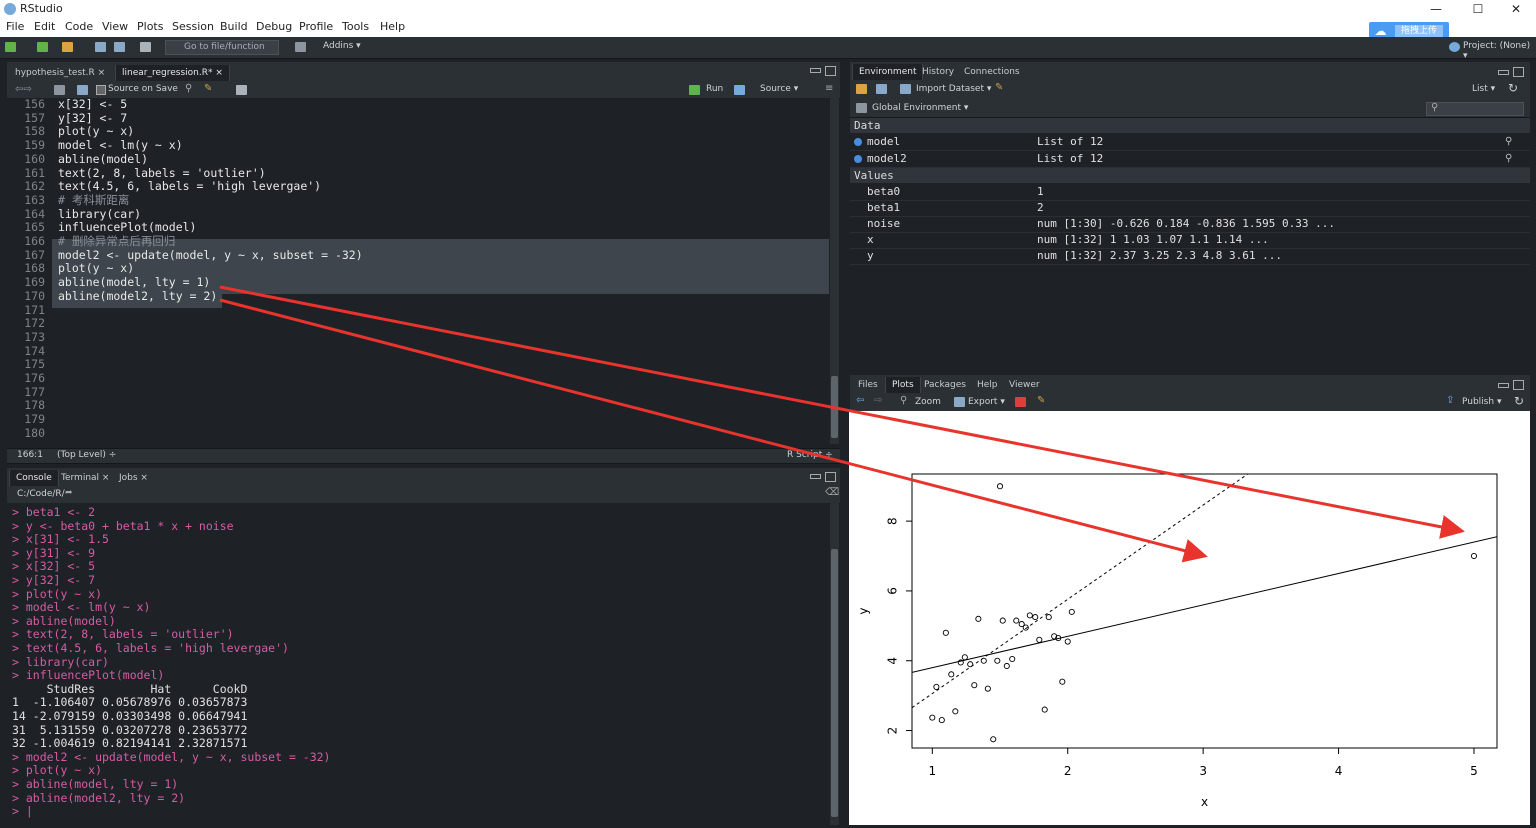 The width and height of the screenshot is (1536, 828). Describe the element at coordinates (172, 73) in the screenshot. I see `tab-linear-regression: linear_regression.R* ×` at that location.